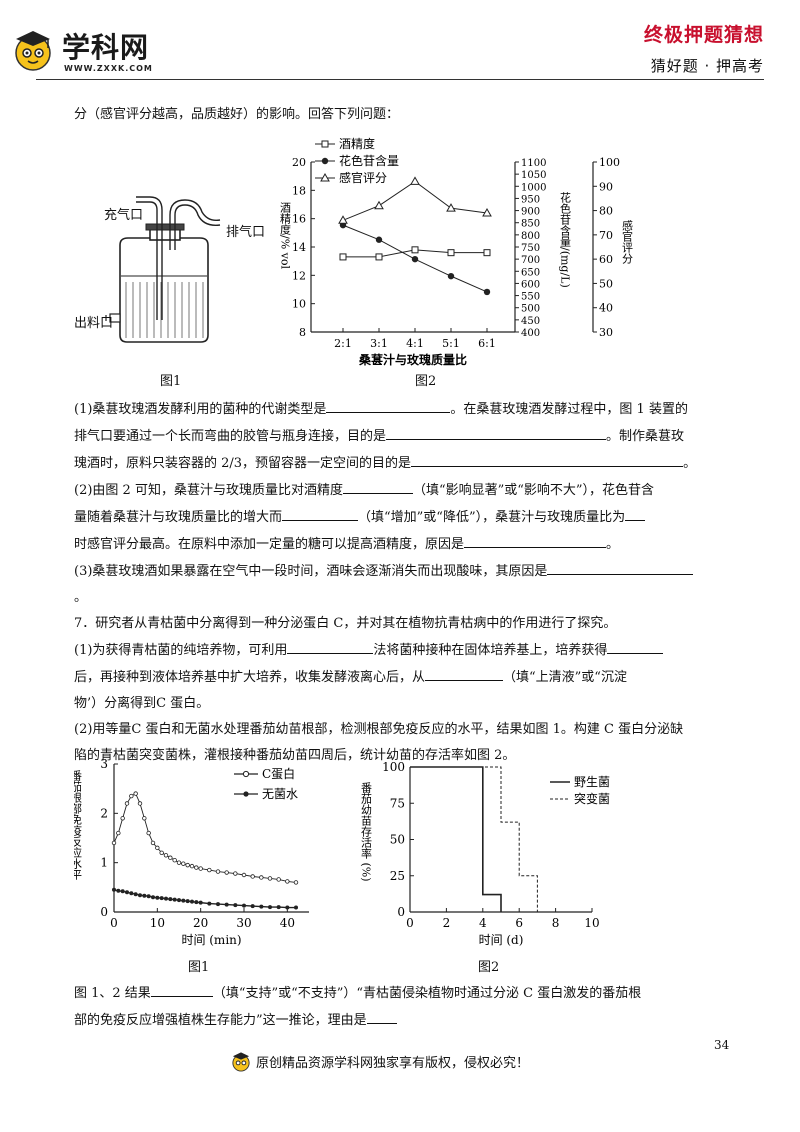 The width and height of the screenshot is (800, 1132). What do you see at coordinates (397, 840) in the screenshot?
I see `y-tick-label: 50` at bounding box center [397, 840].